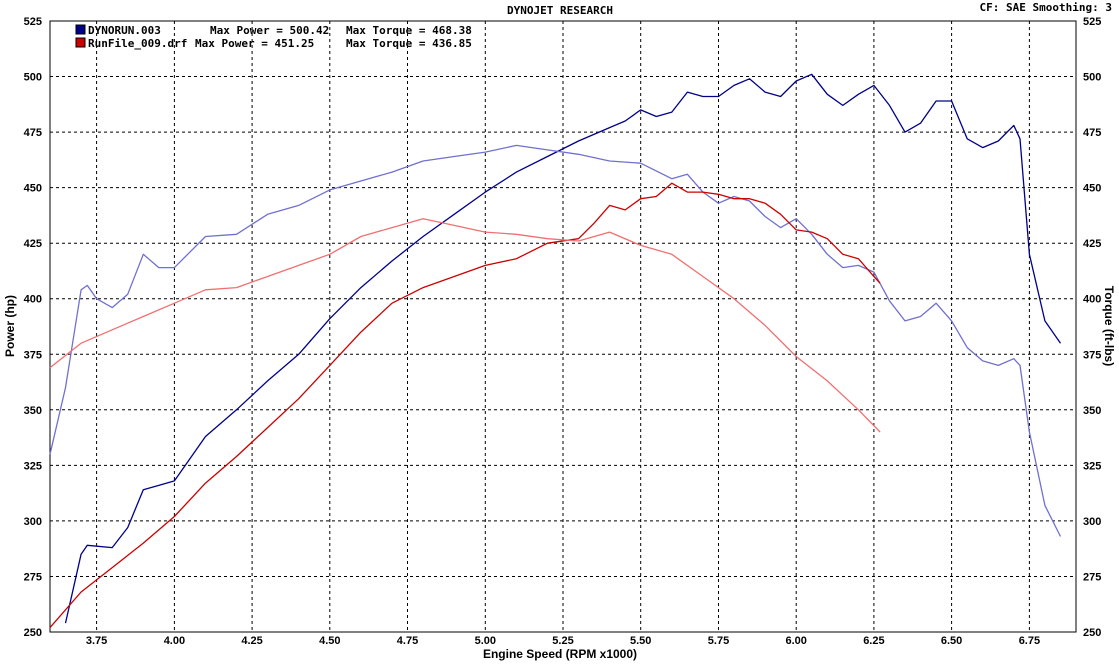  I want to click on y-right-tick-label: 250, so click(1092, 633).